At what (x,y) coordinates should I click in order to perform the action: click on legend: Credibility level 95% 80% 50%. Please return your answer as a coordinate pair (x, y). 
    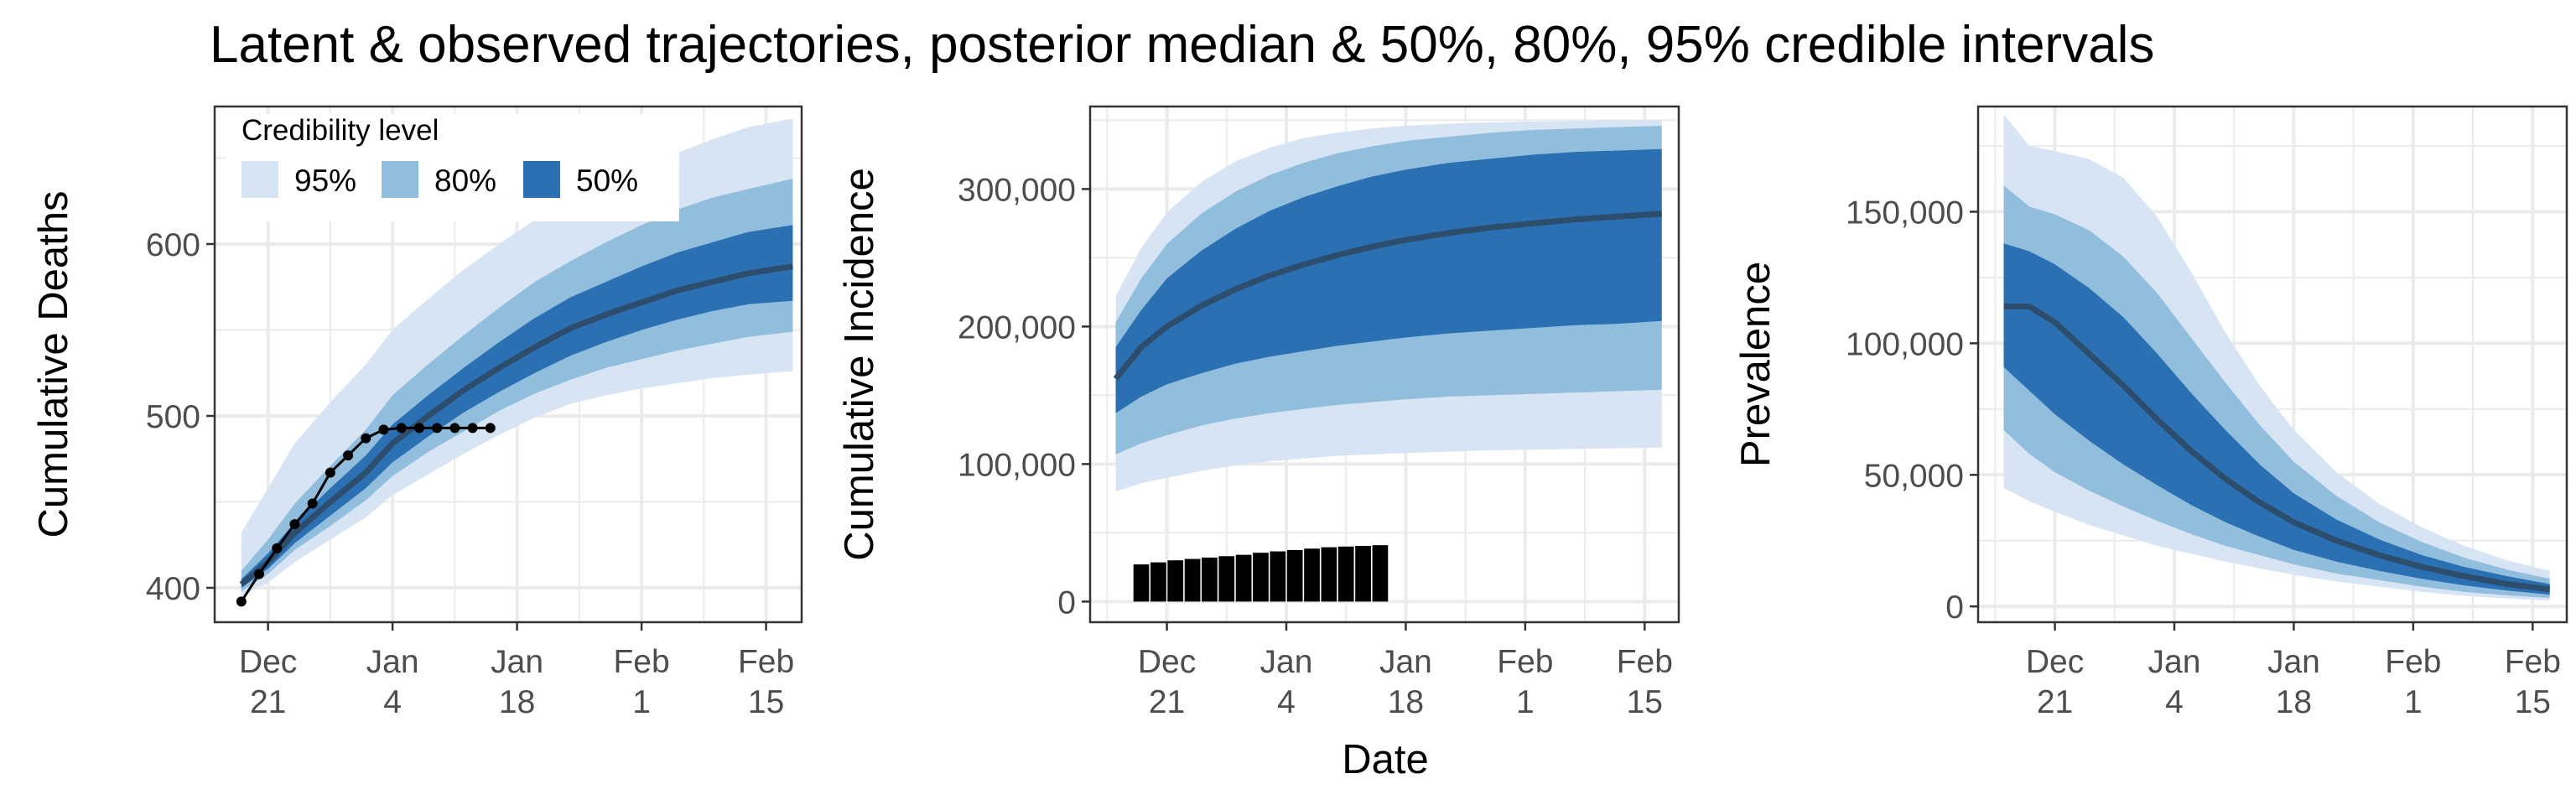
    Looking at the image, I should click on (453, 167).